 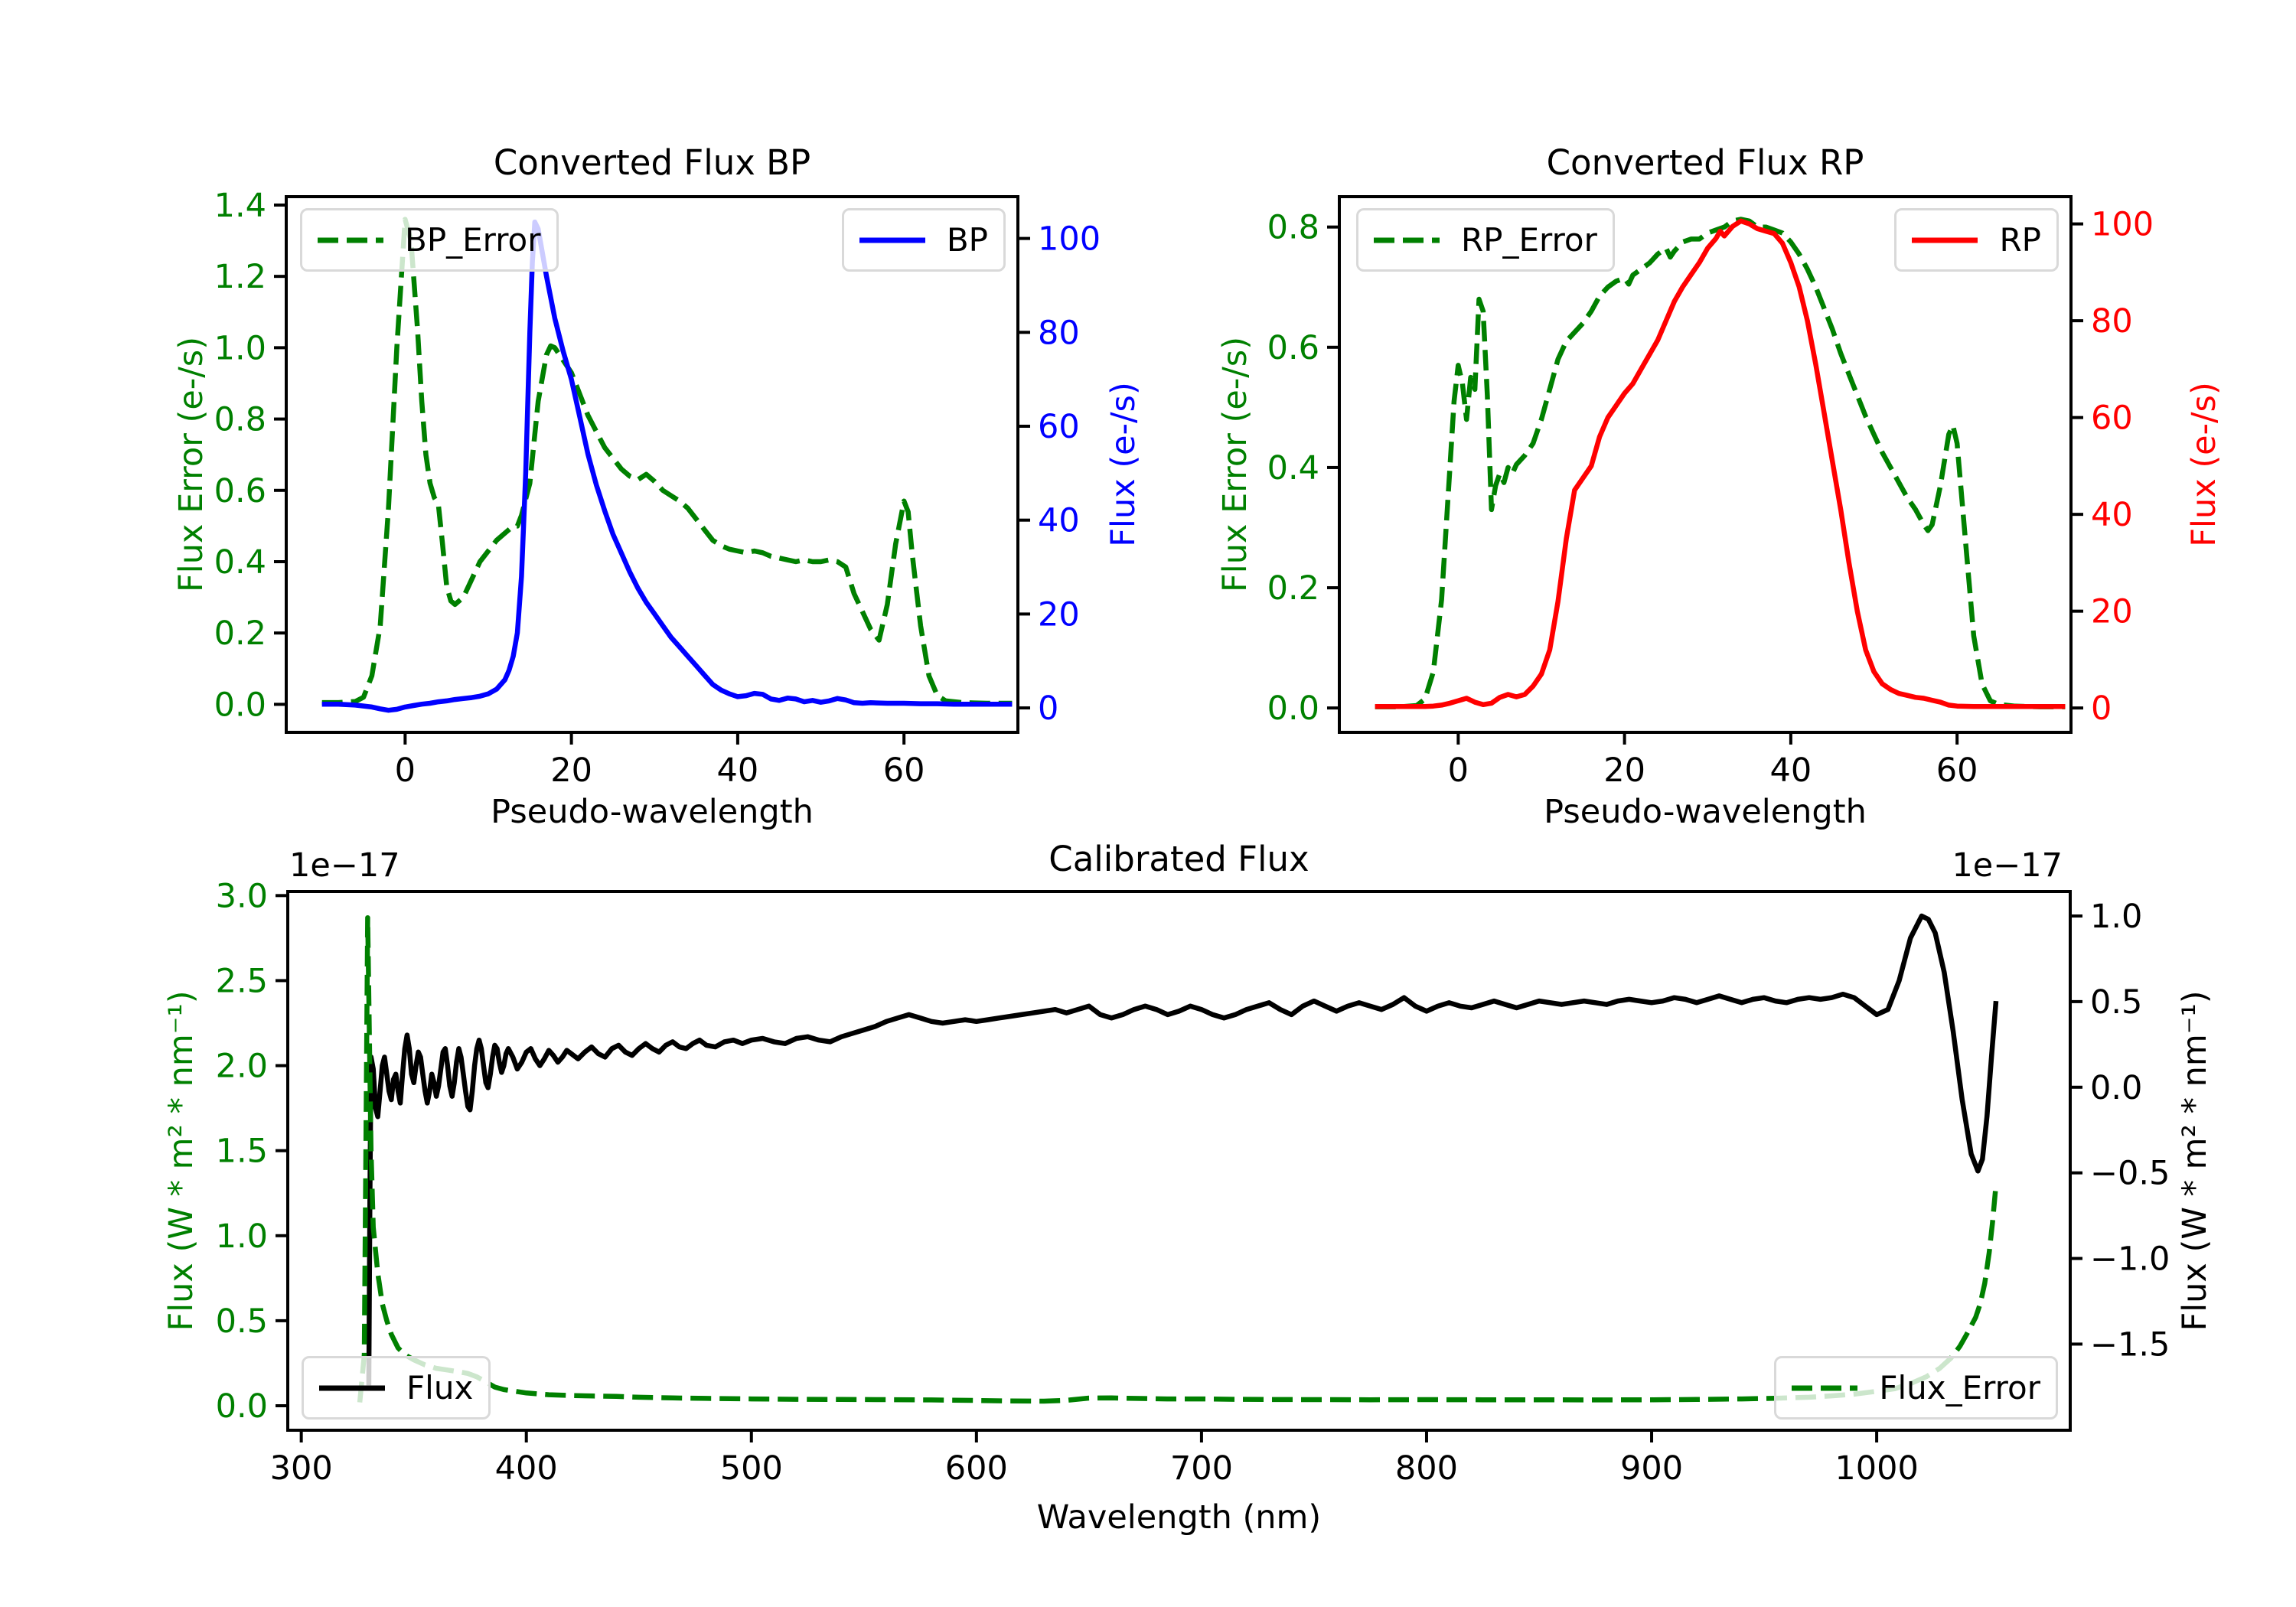 I want to click on legend-flux: Flux, so click(x=396, y=1388).